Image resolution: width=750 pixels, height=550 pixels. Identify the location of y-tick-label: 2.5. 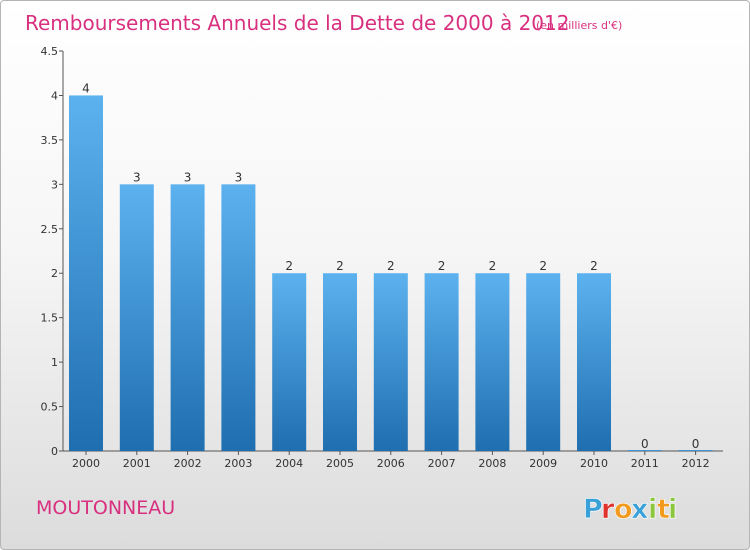
(50, 229).